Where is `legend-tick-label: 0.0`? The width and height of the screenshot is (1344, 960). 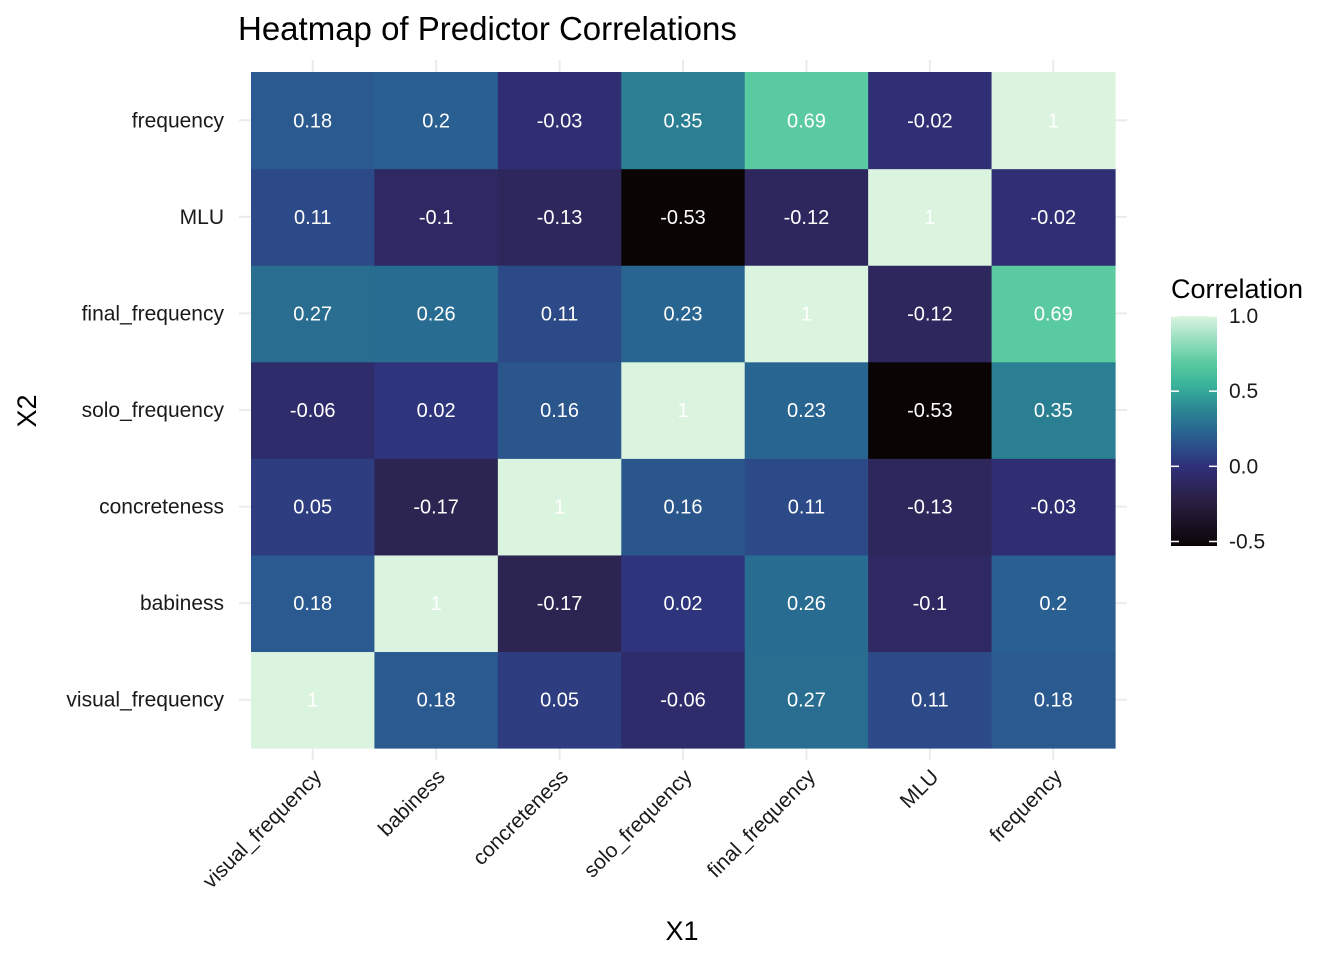
legend-tick-label: 0.0 is located at coordinates (1243, 466).